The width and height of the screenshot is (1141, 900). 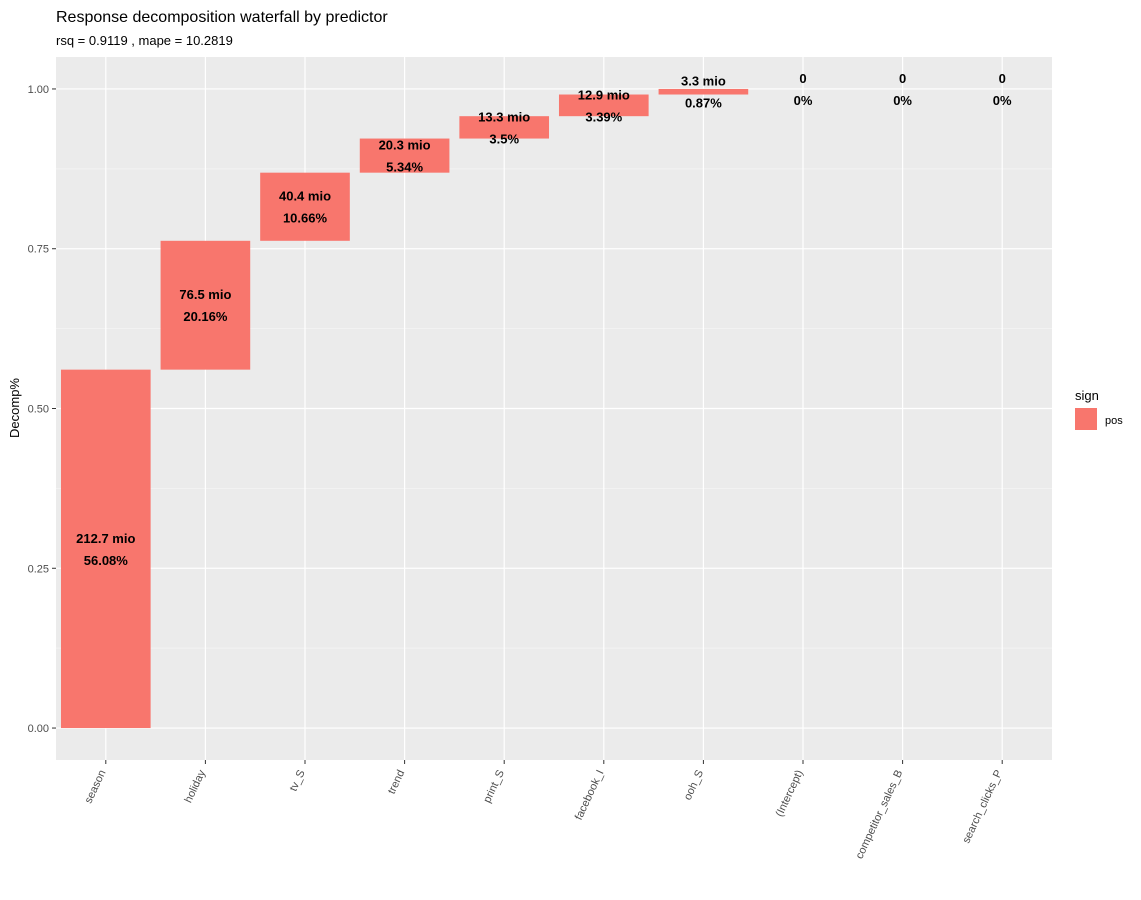 What do you see at coordinates (1114, 421) in the screenshot?
I see `legend-label-pos: pos` at bounding box center [1114, 421].